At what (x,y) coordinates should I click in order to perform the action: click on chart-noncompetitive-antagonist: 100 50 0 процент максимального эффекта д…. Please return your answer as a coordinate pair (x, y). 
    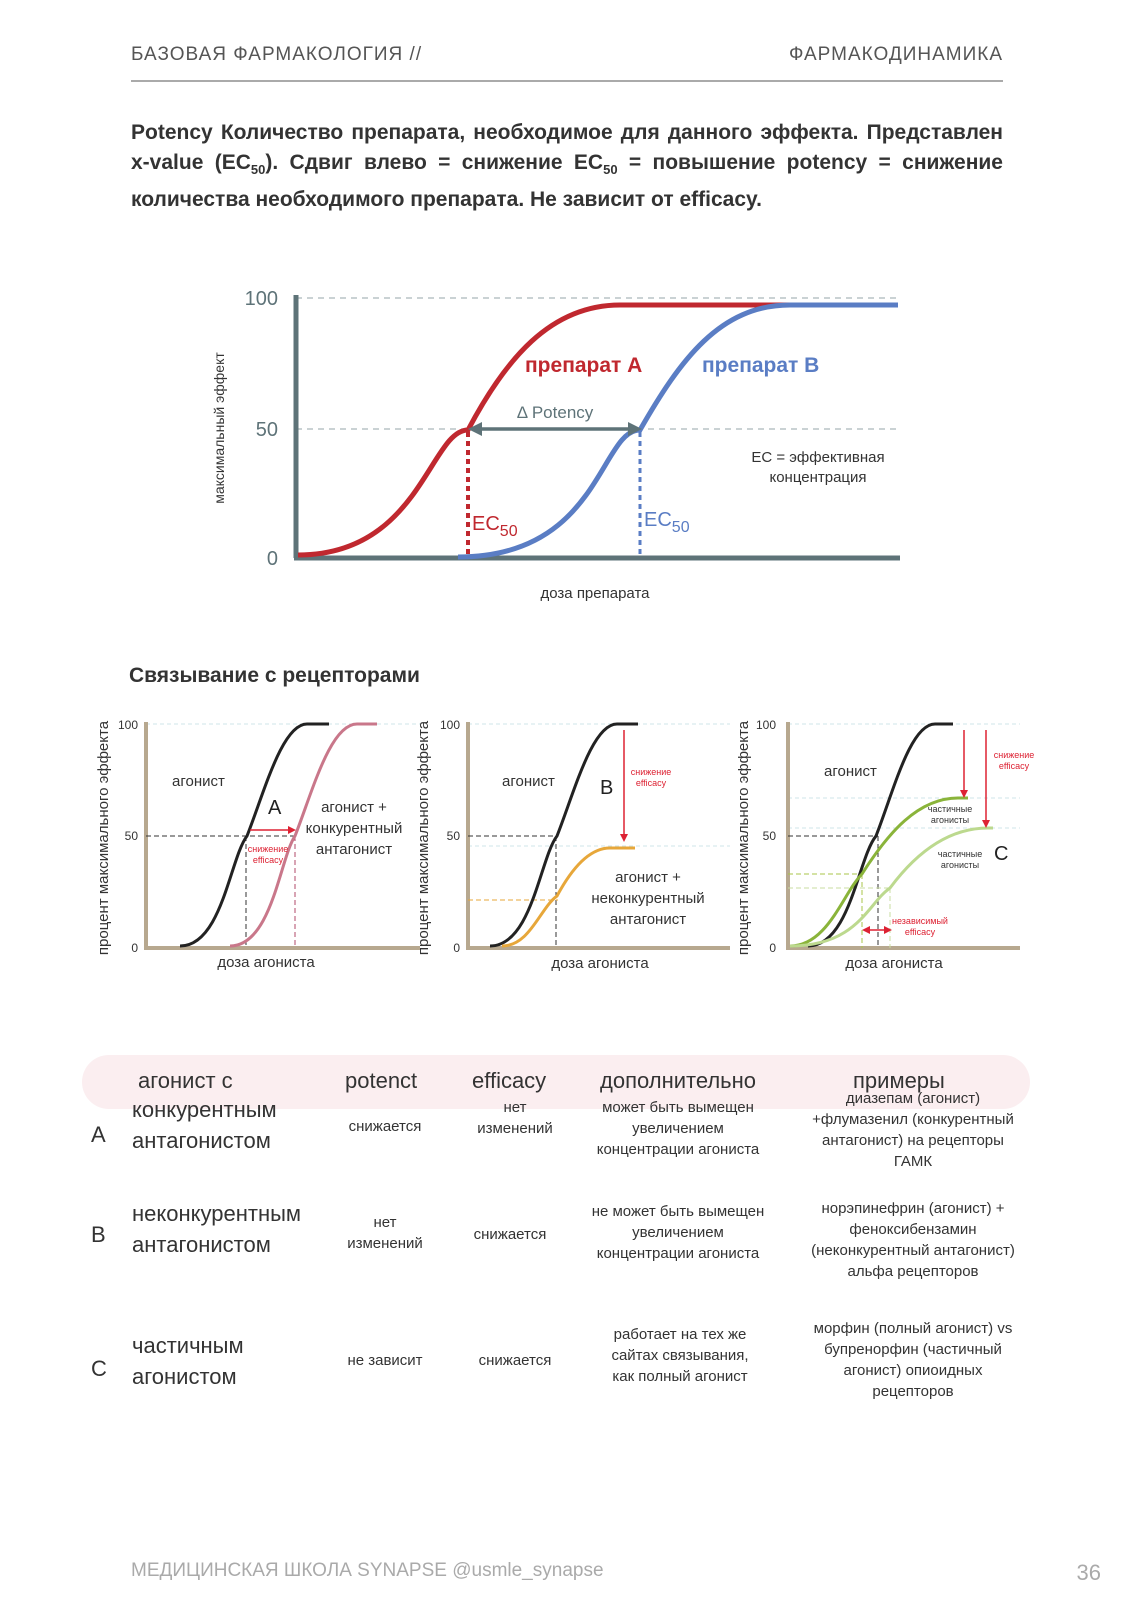
    Looking at the image, I should click on (572, 845).